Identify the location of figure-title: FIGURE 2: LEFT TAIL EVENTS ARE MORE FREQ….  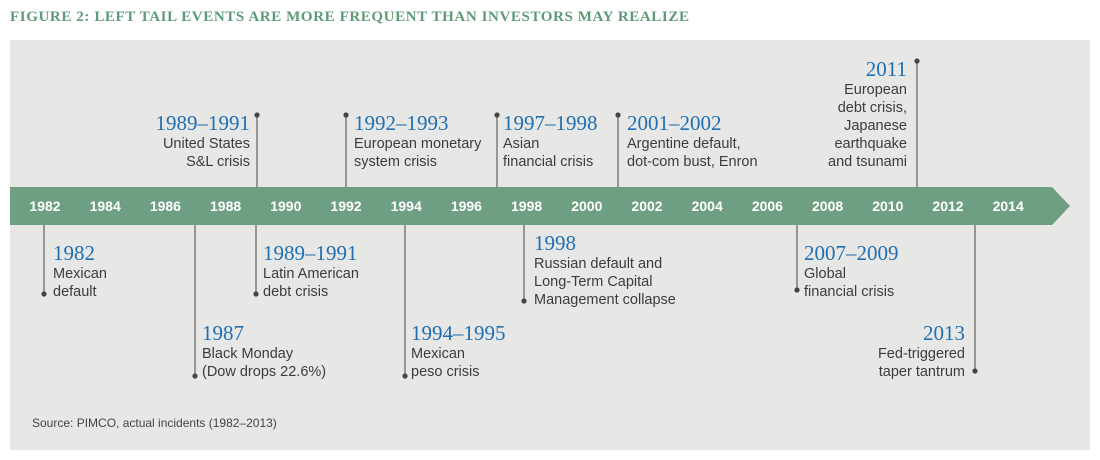
(350, 17).